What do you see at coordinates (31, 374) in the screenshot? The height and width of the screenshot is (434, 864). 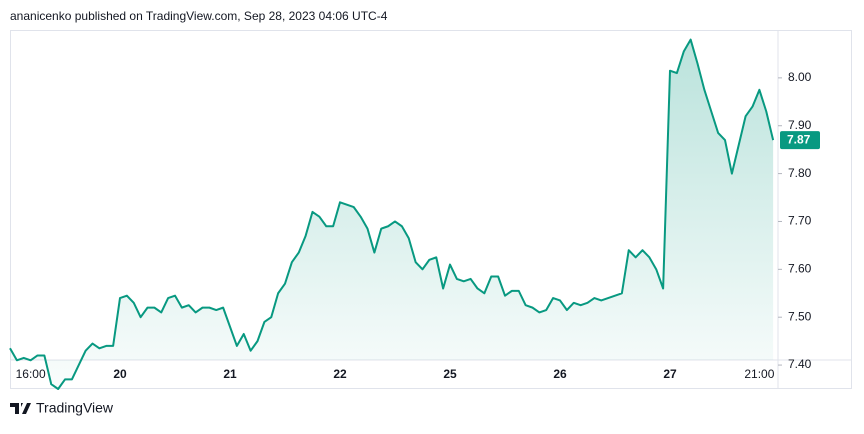 I see `x-tick-label: 16:00` at bounding box center [31, 374].